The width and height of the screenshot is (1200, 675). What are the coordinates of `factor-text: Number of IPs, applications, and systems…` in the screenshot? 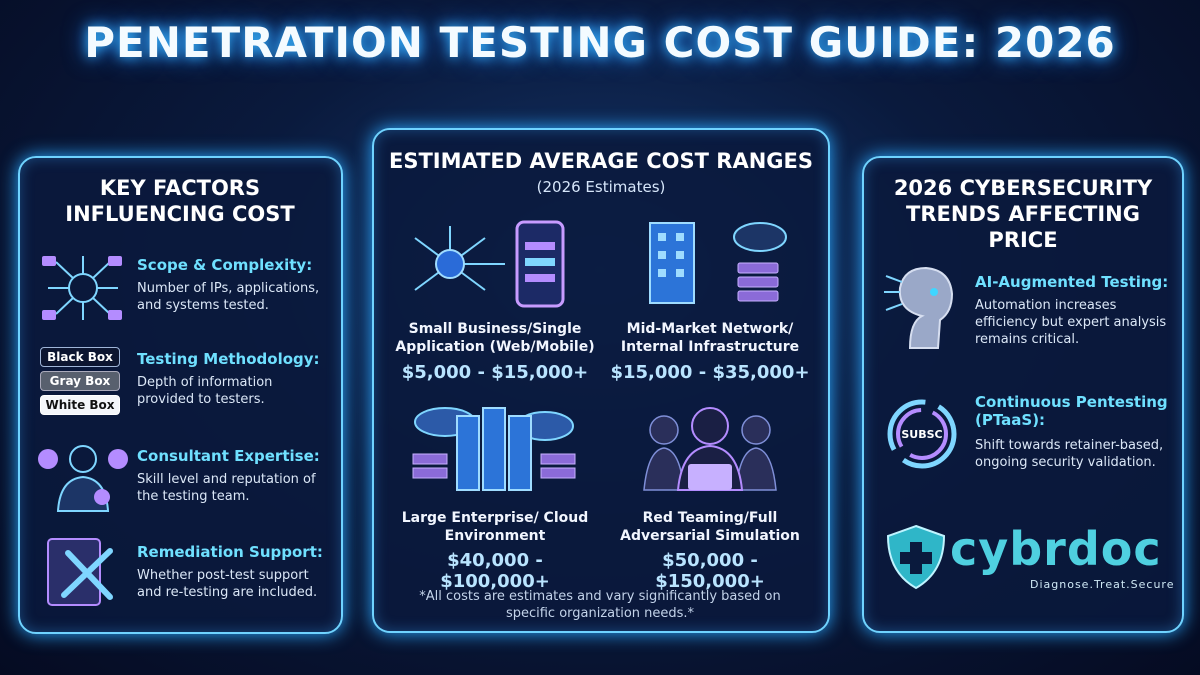 It's located at (228, 297).